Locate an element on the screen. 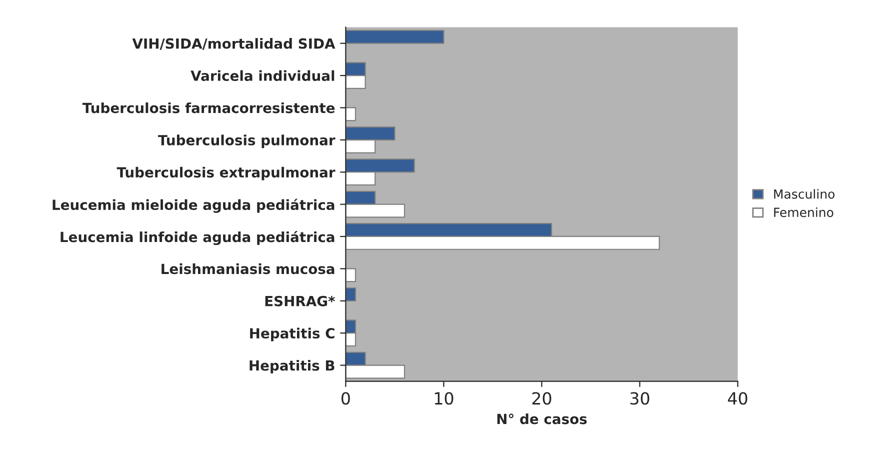 The image size is (891, 454). x-tick-label: 40 is located at coordinates (738, 398).